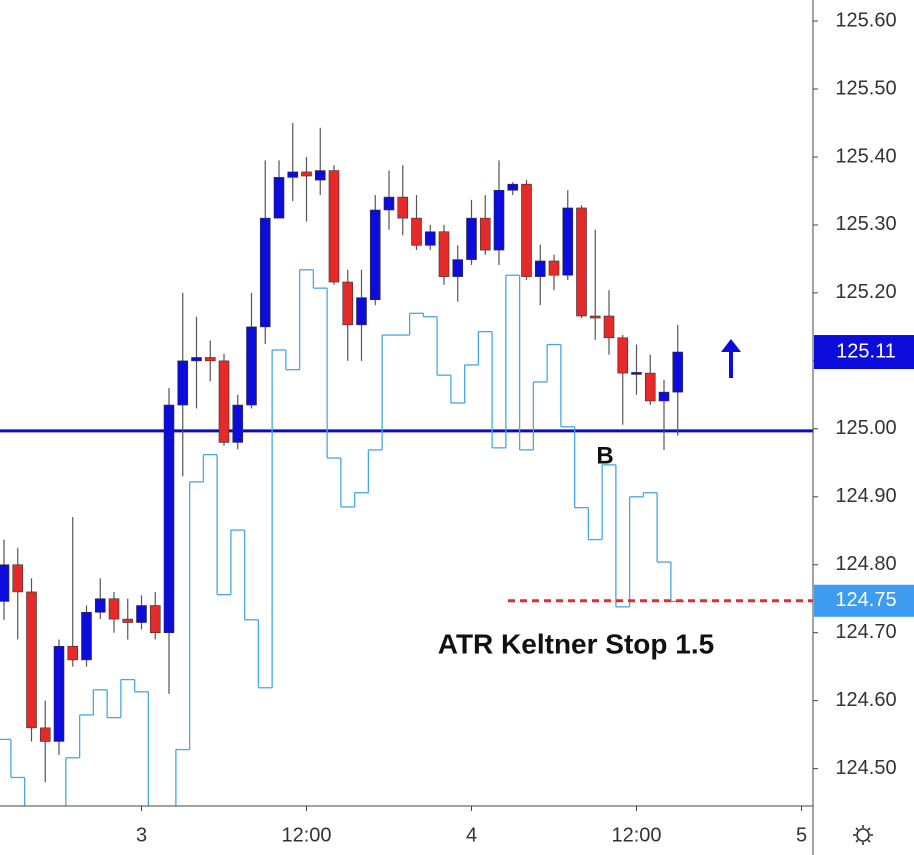 This screenshot has width=914, height=855. What do you see at coordinates (863, 835) in the screenshot?
I see `settings-icon` at bounding box center [863, 835].